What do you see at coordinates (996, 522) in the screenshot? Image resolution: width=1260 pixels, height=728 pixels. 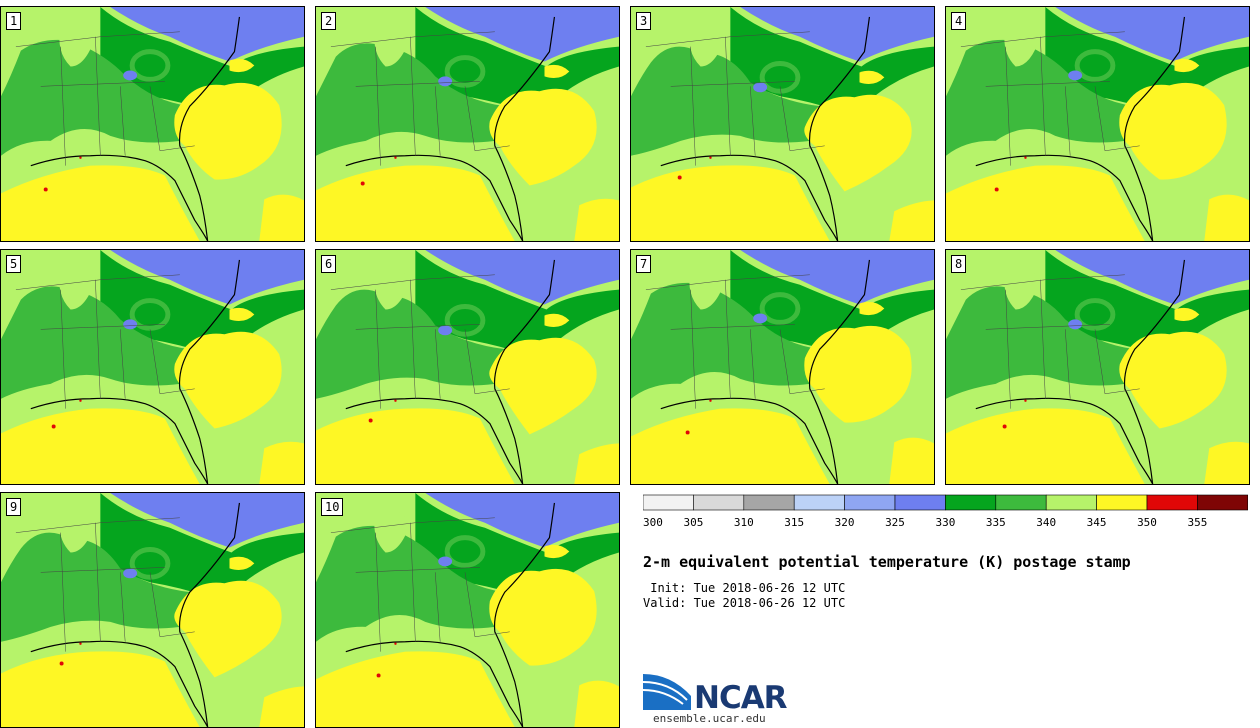 I see `colorbar-tick-label: 335` at bounding box center [996, 522].